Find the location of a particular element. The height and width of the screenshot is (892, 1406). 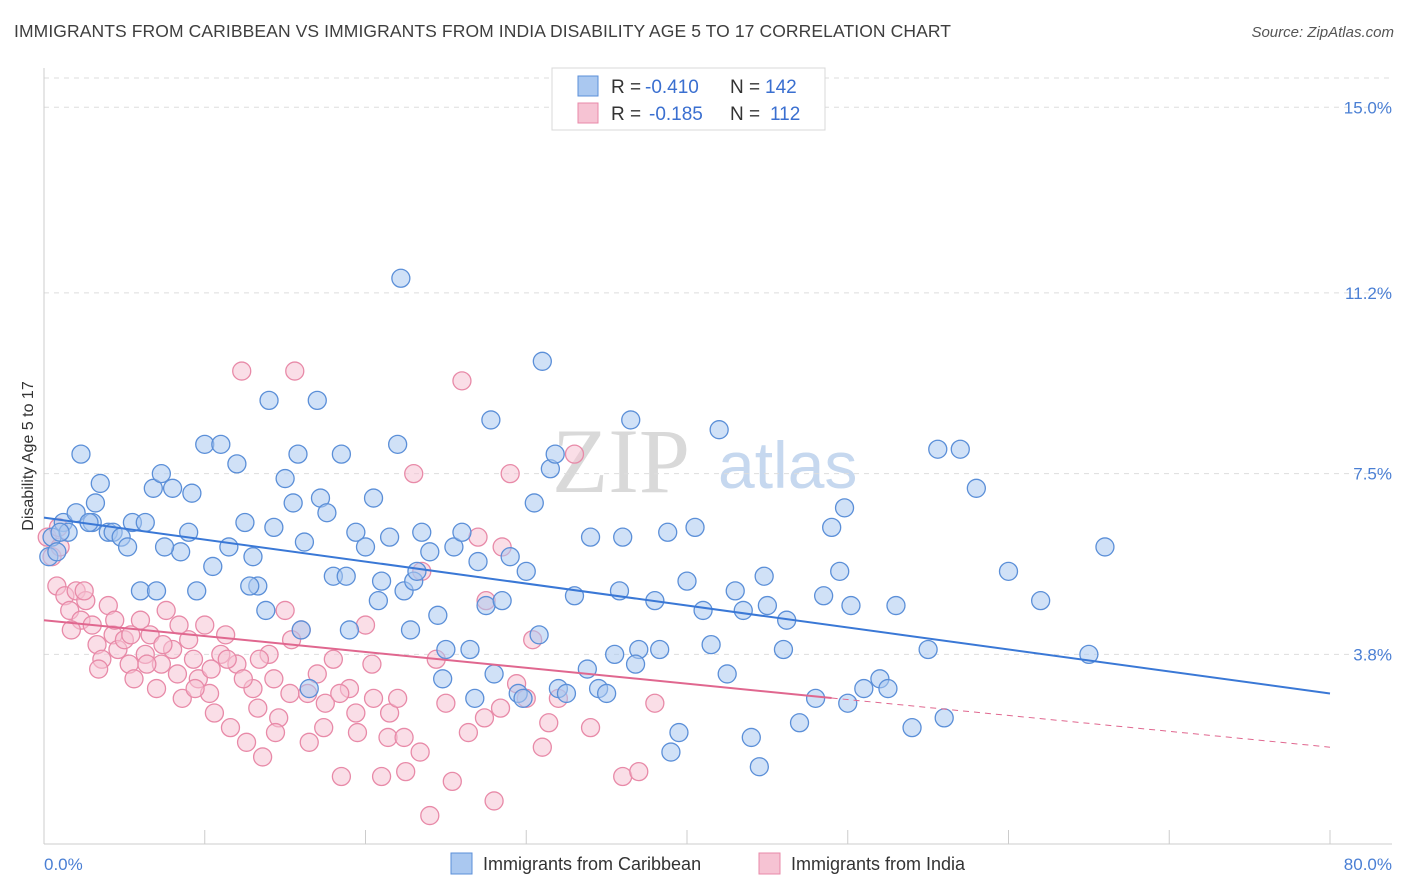

legend-r-label-india: R = is located at coordinates (626, 114).